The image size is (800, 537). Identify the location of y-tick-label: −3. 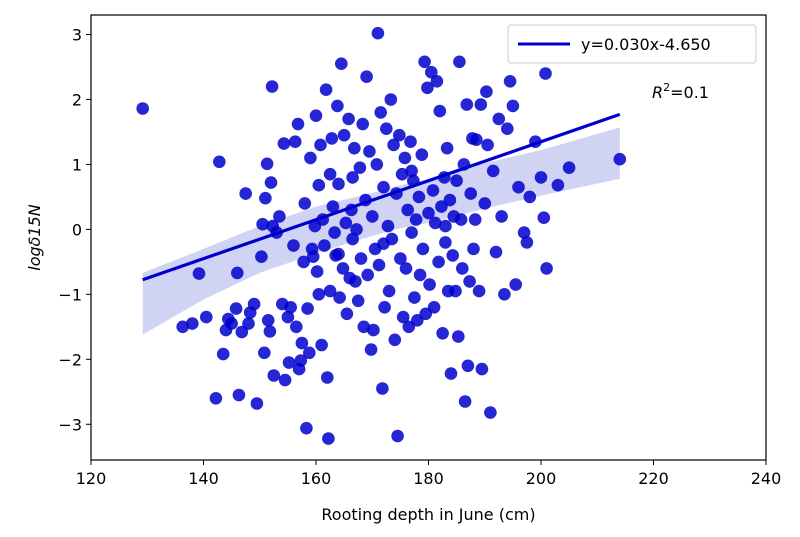
(70, 424).